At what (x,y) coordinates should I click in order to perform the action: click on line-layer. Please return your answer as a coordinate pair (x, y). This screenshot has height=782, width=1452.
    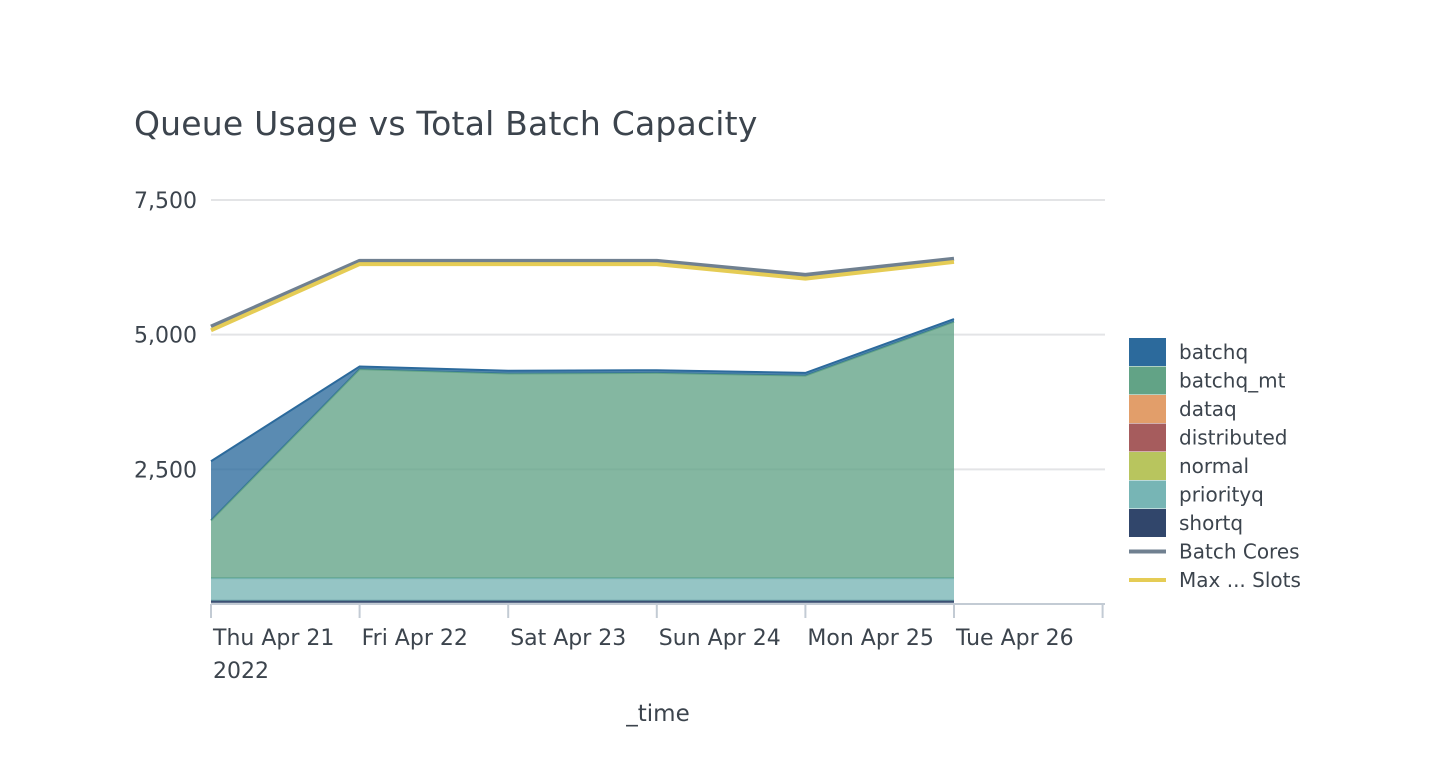
    Looking at the image, I should click on (582, 294).